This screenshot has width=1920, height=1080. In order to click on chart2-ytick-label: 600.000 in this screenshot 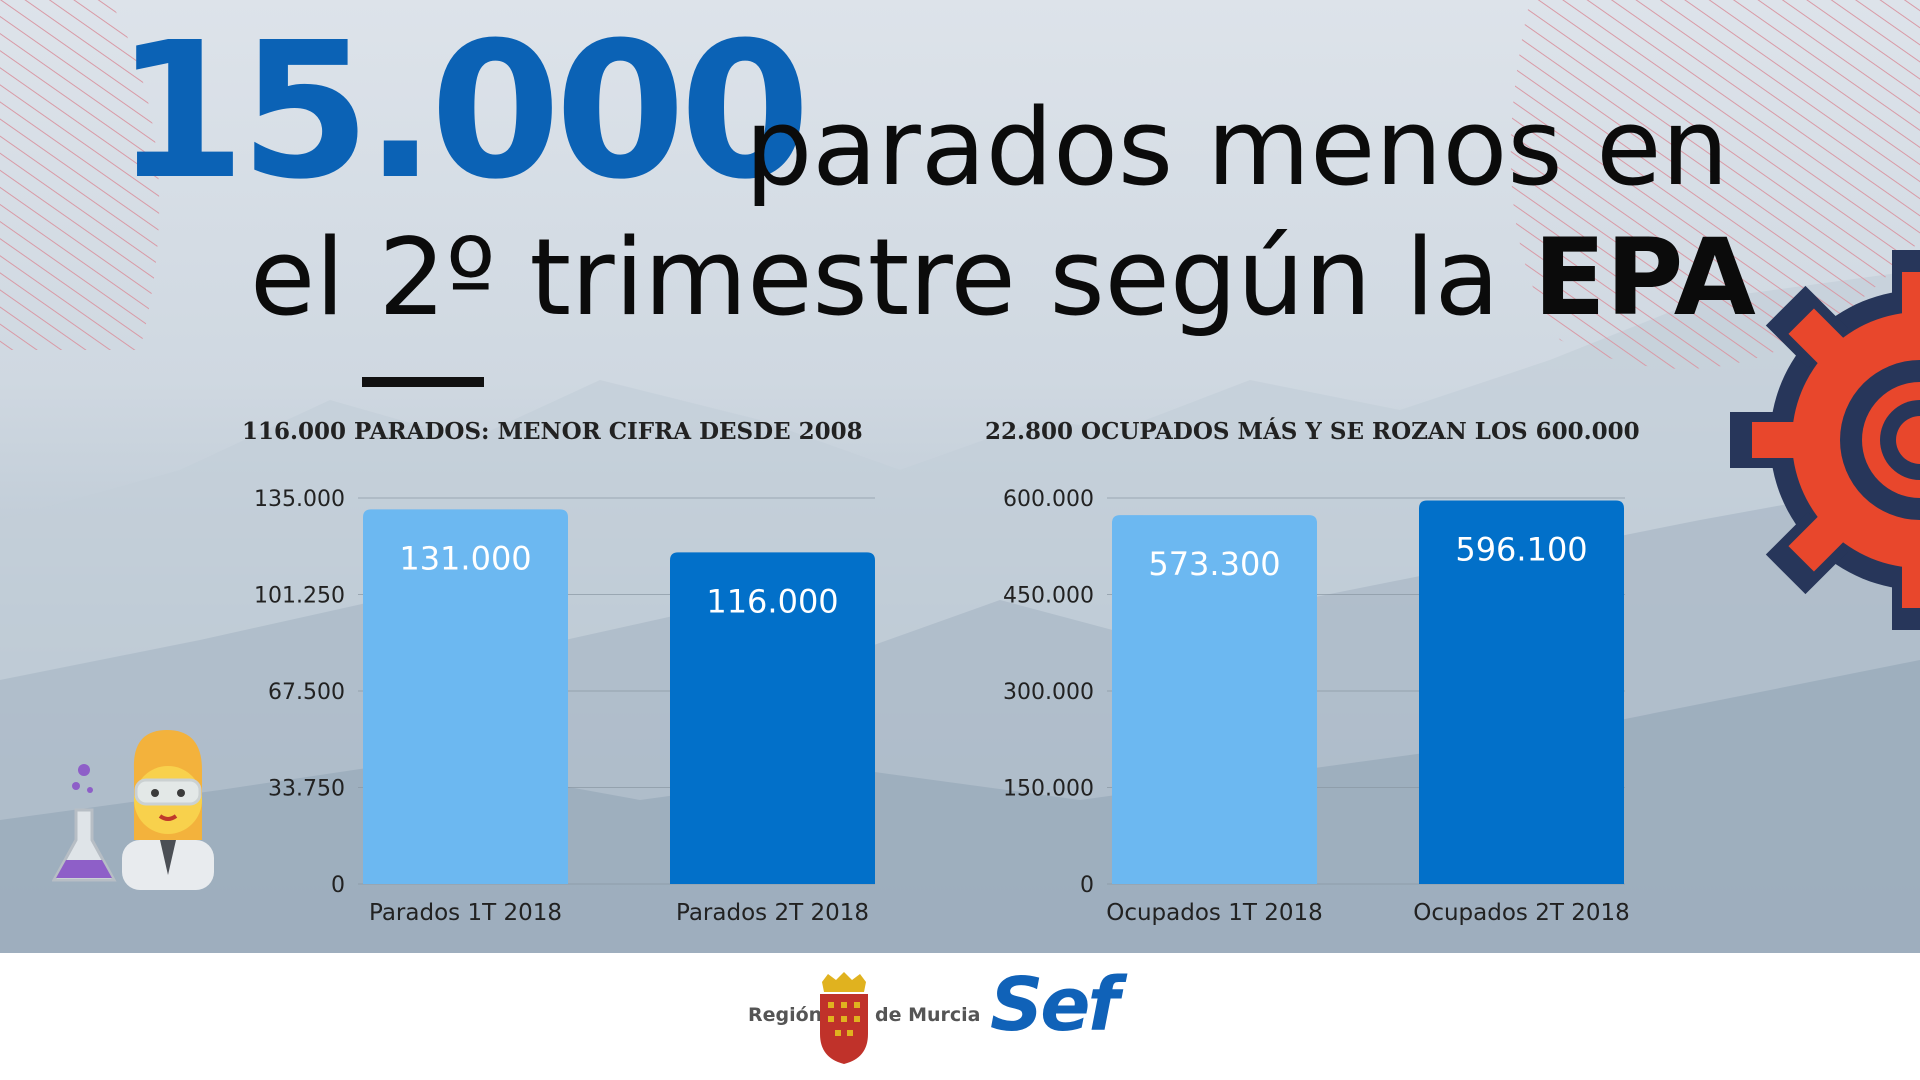, I will do `click(1048, 499)`.